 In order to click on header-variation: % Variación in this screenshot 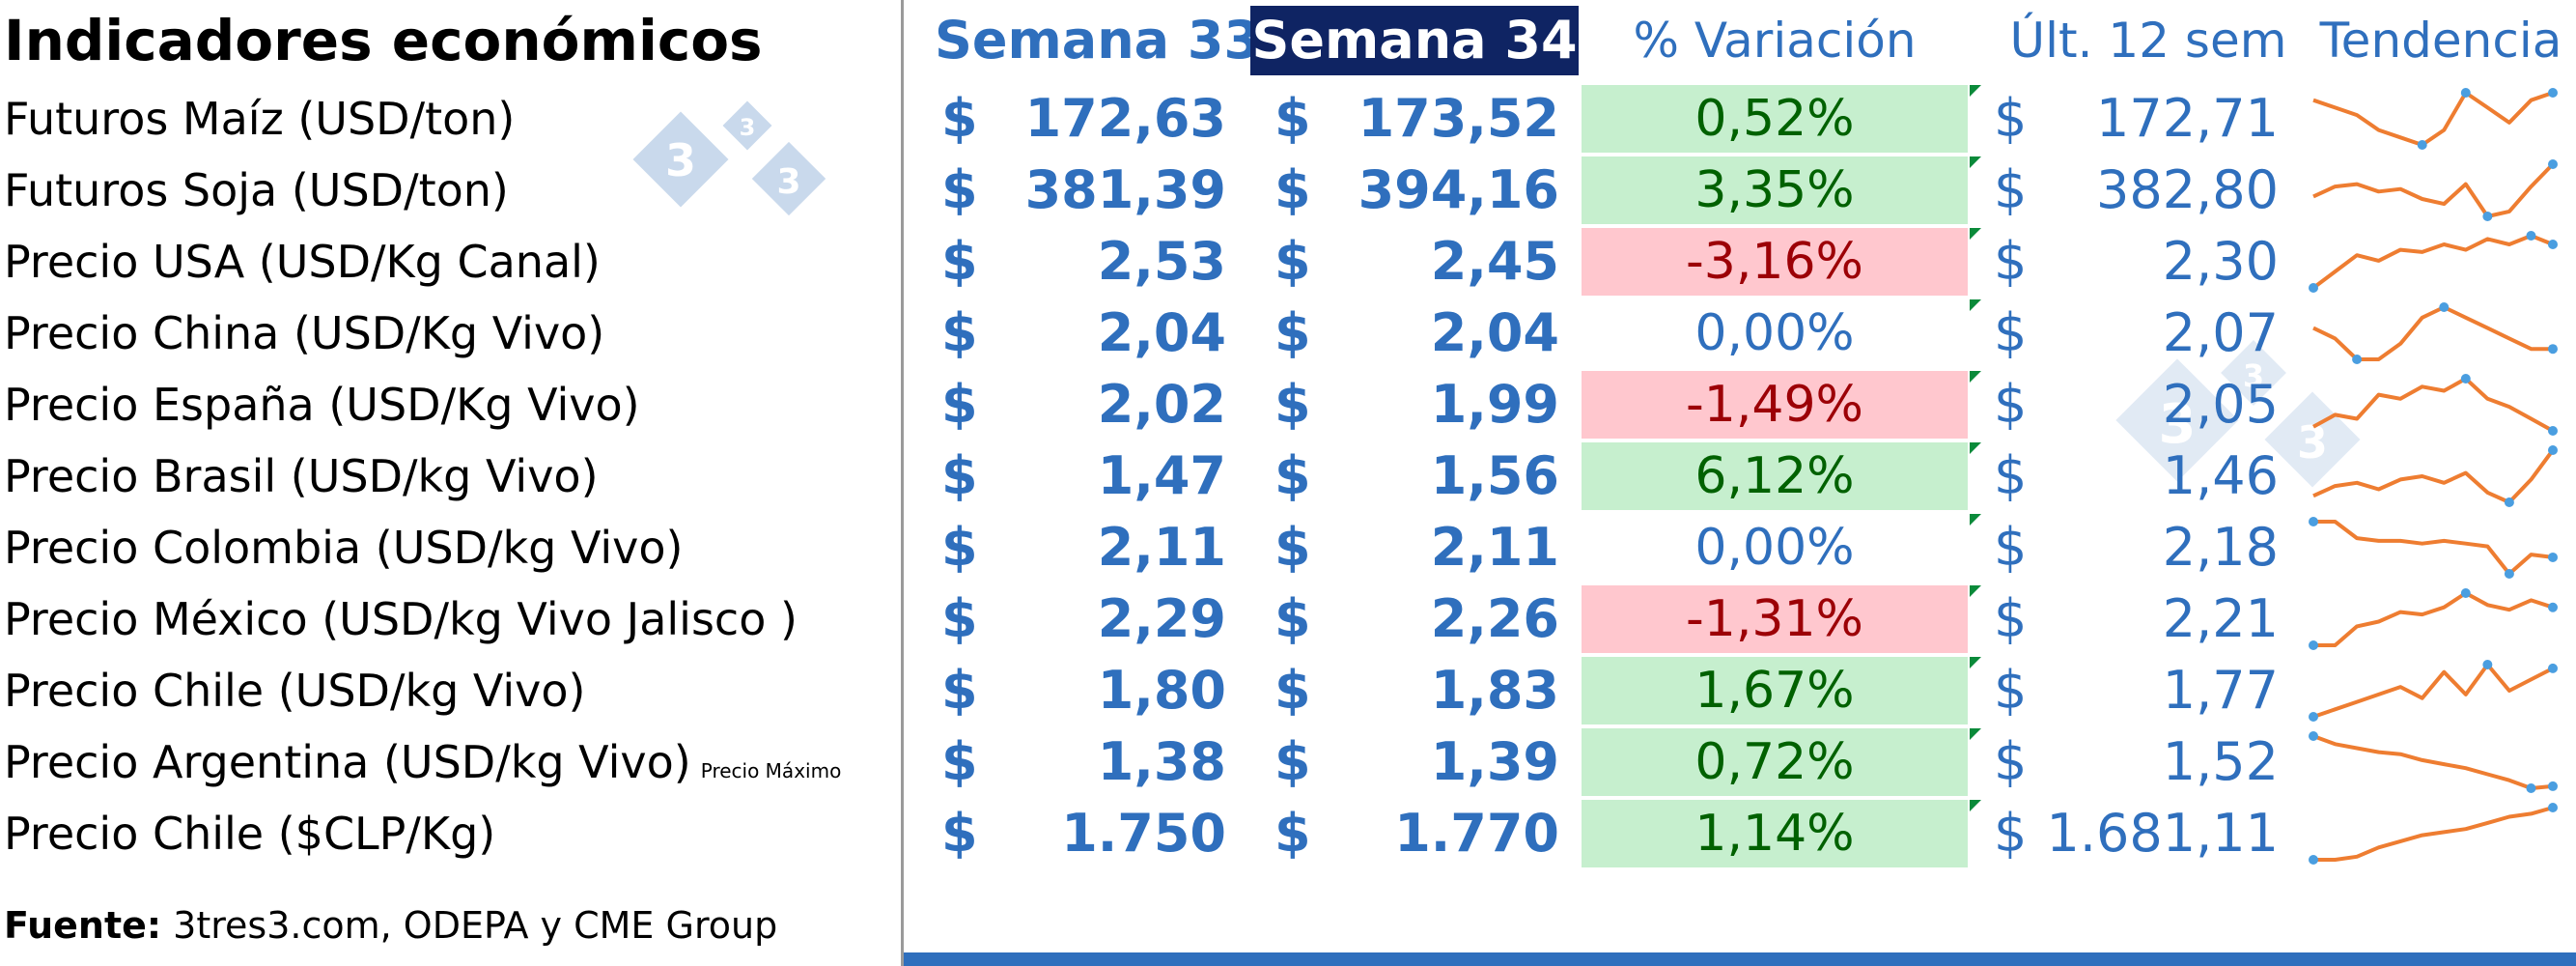, I will do `click(1775, 41)`.